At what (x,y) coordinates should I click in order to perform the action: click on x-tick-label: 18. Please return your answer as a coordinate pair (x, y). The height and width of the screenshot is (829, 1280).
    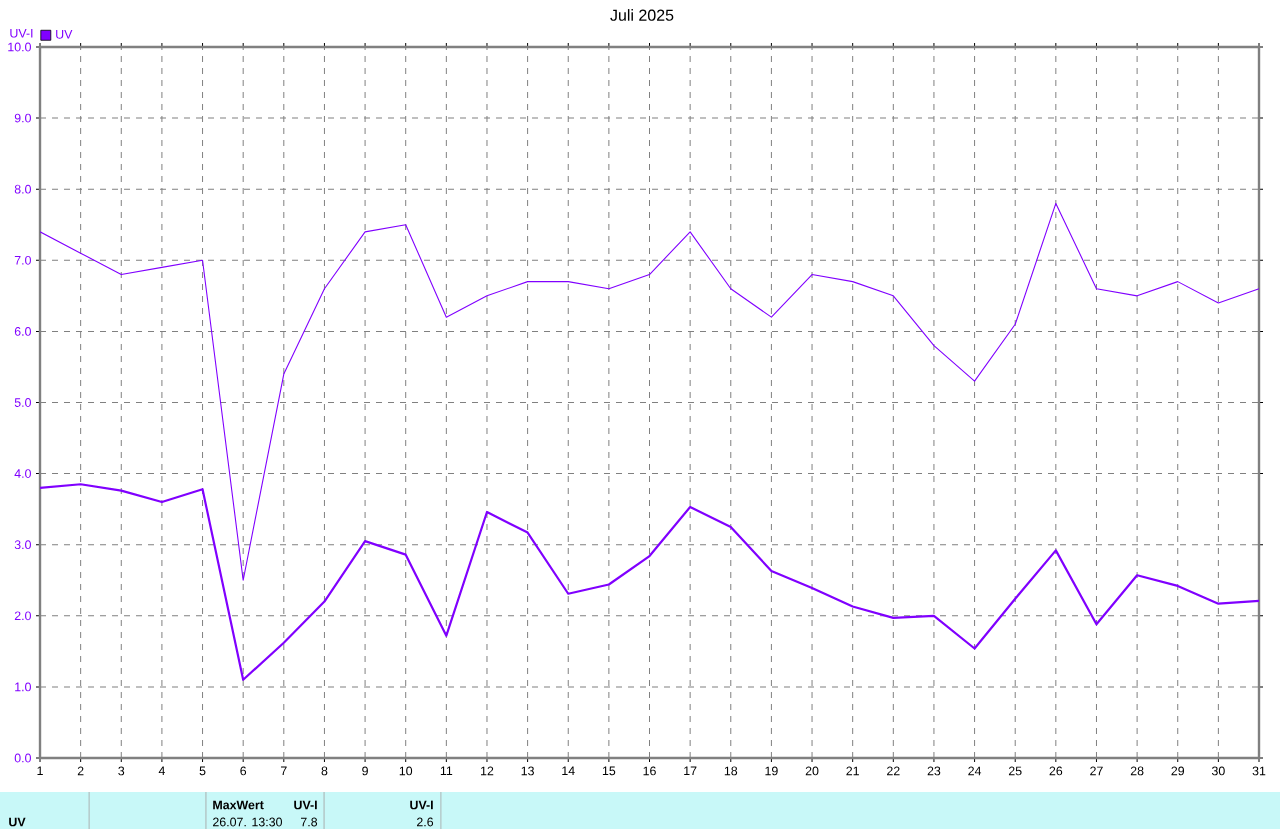
    Looking at the image, I should click on (731, 771).